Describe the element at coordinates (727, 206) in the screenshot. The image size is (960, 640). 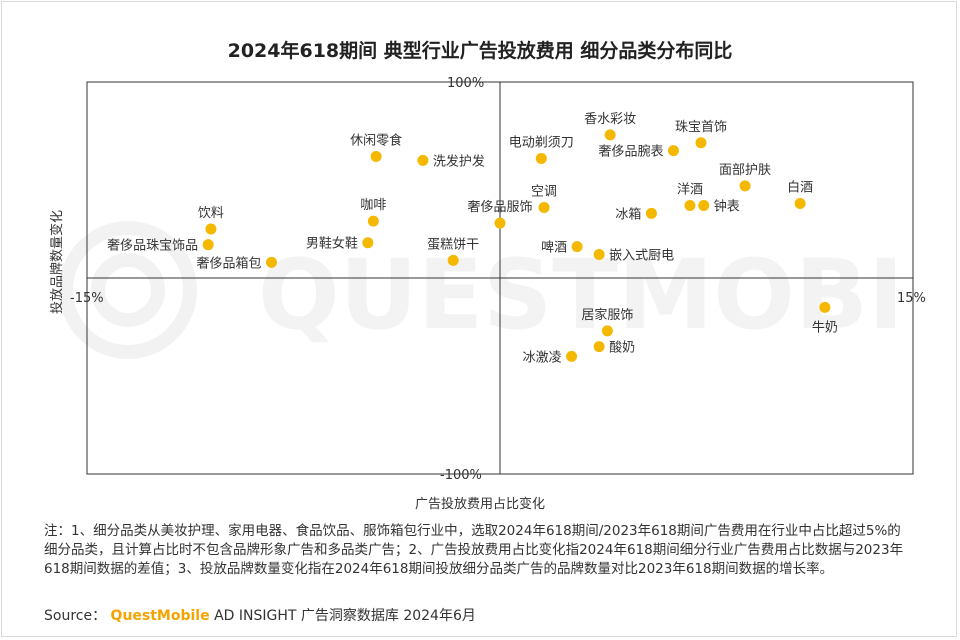
I see `data-point-label: 钟表` at that location.